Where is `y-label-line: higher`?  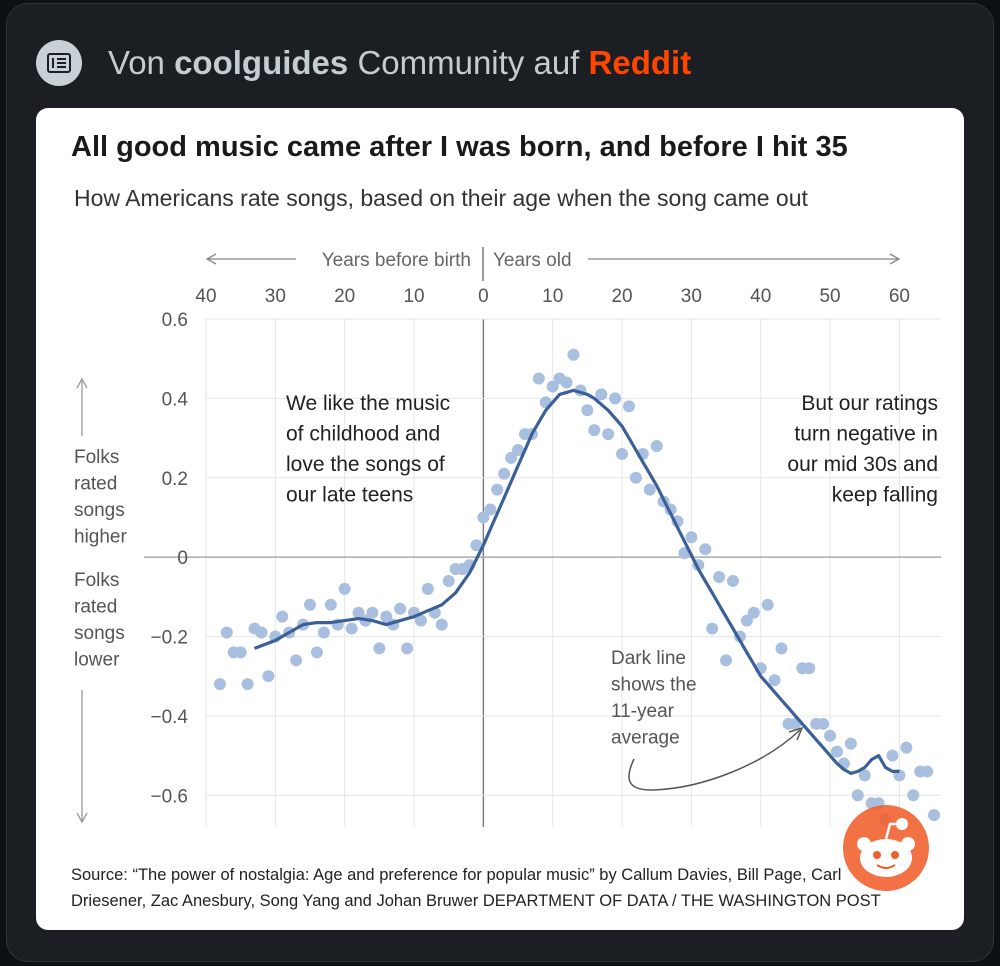 y-label-line: higher is located at coordinates (100, 537).